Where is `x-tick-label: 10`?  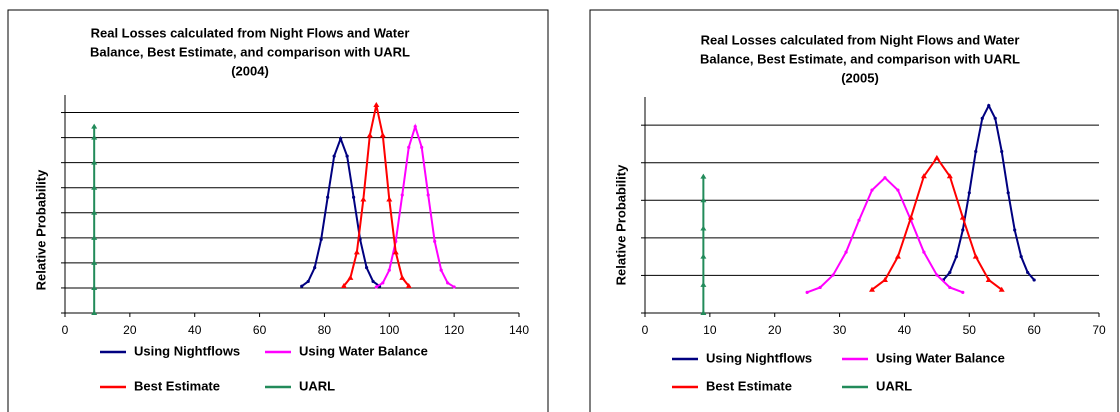
x-tick-label: 10 is located at coordinates (710, 330).